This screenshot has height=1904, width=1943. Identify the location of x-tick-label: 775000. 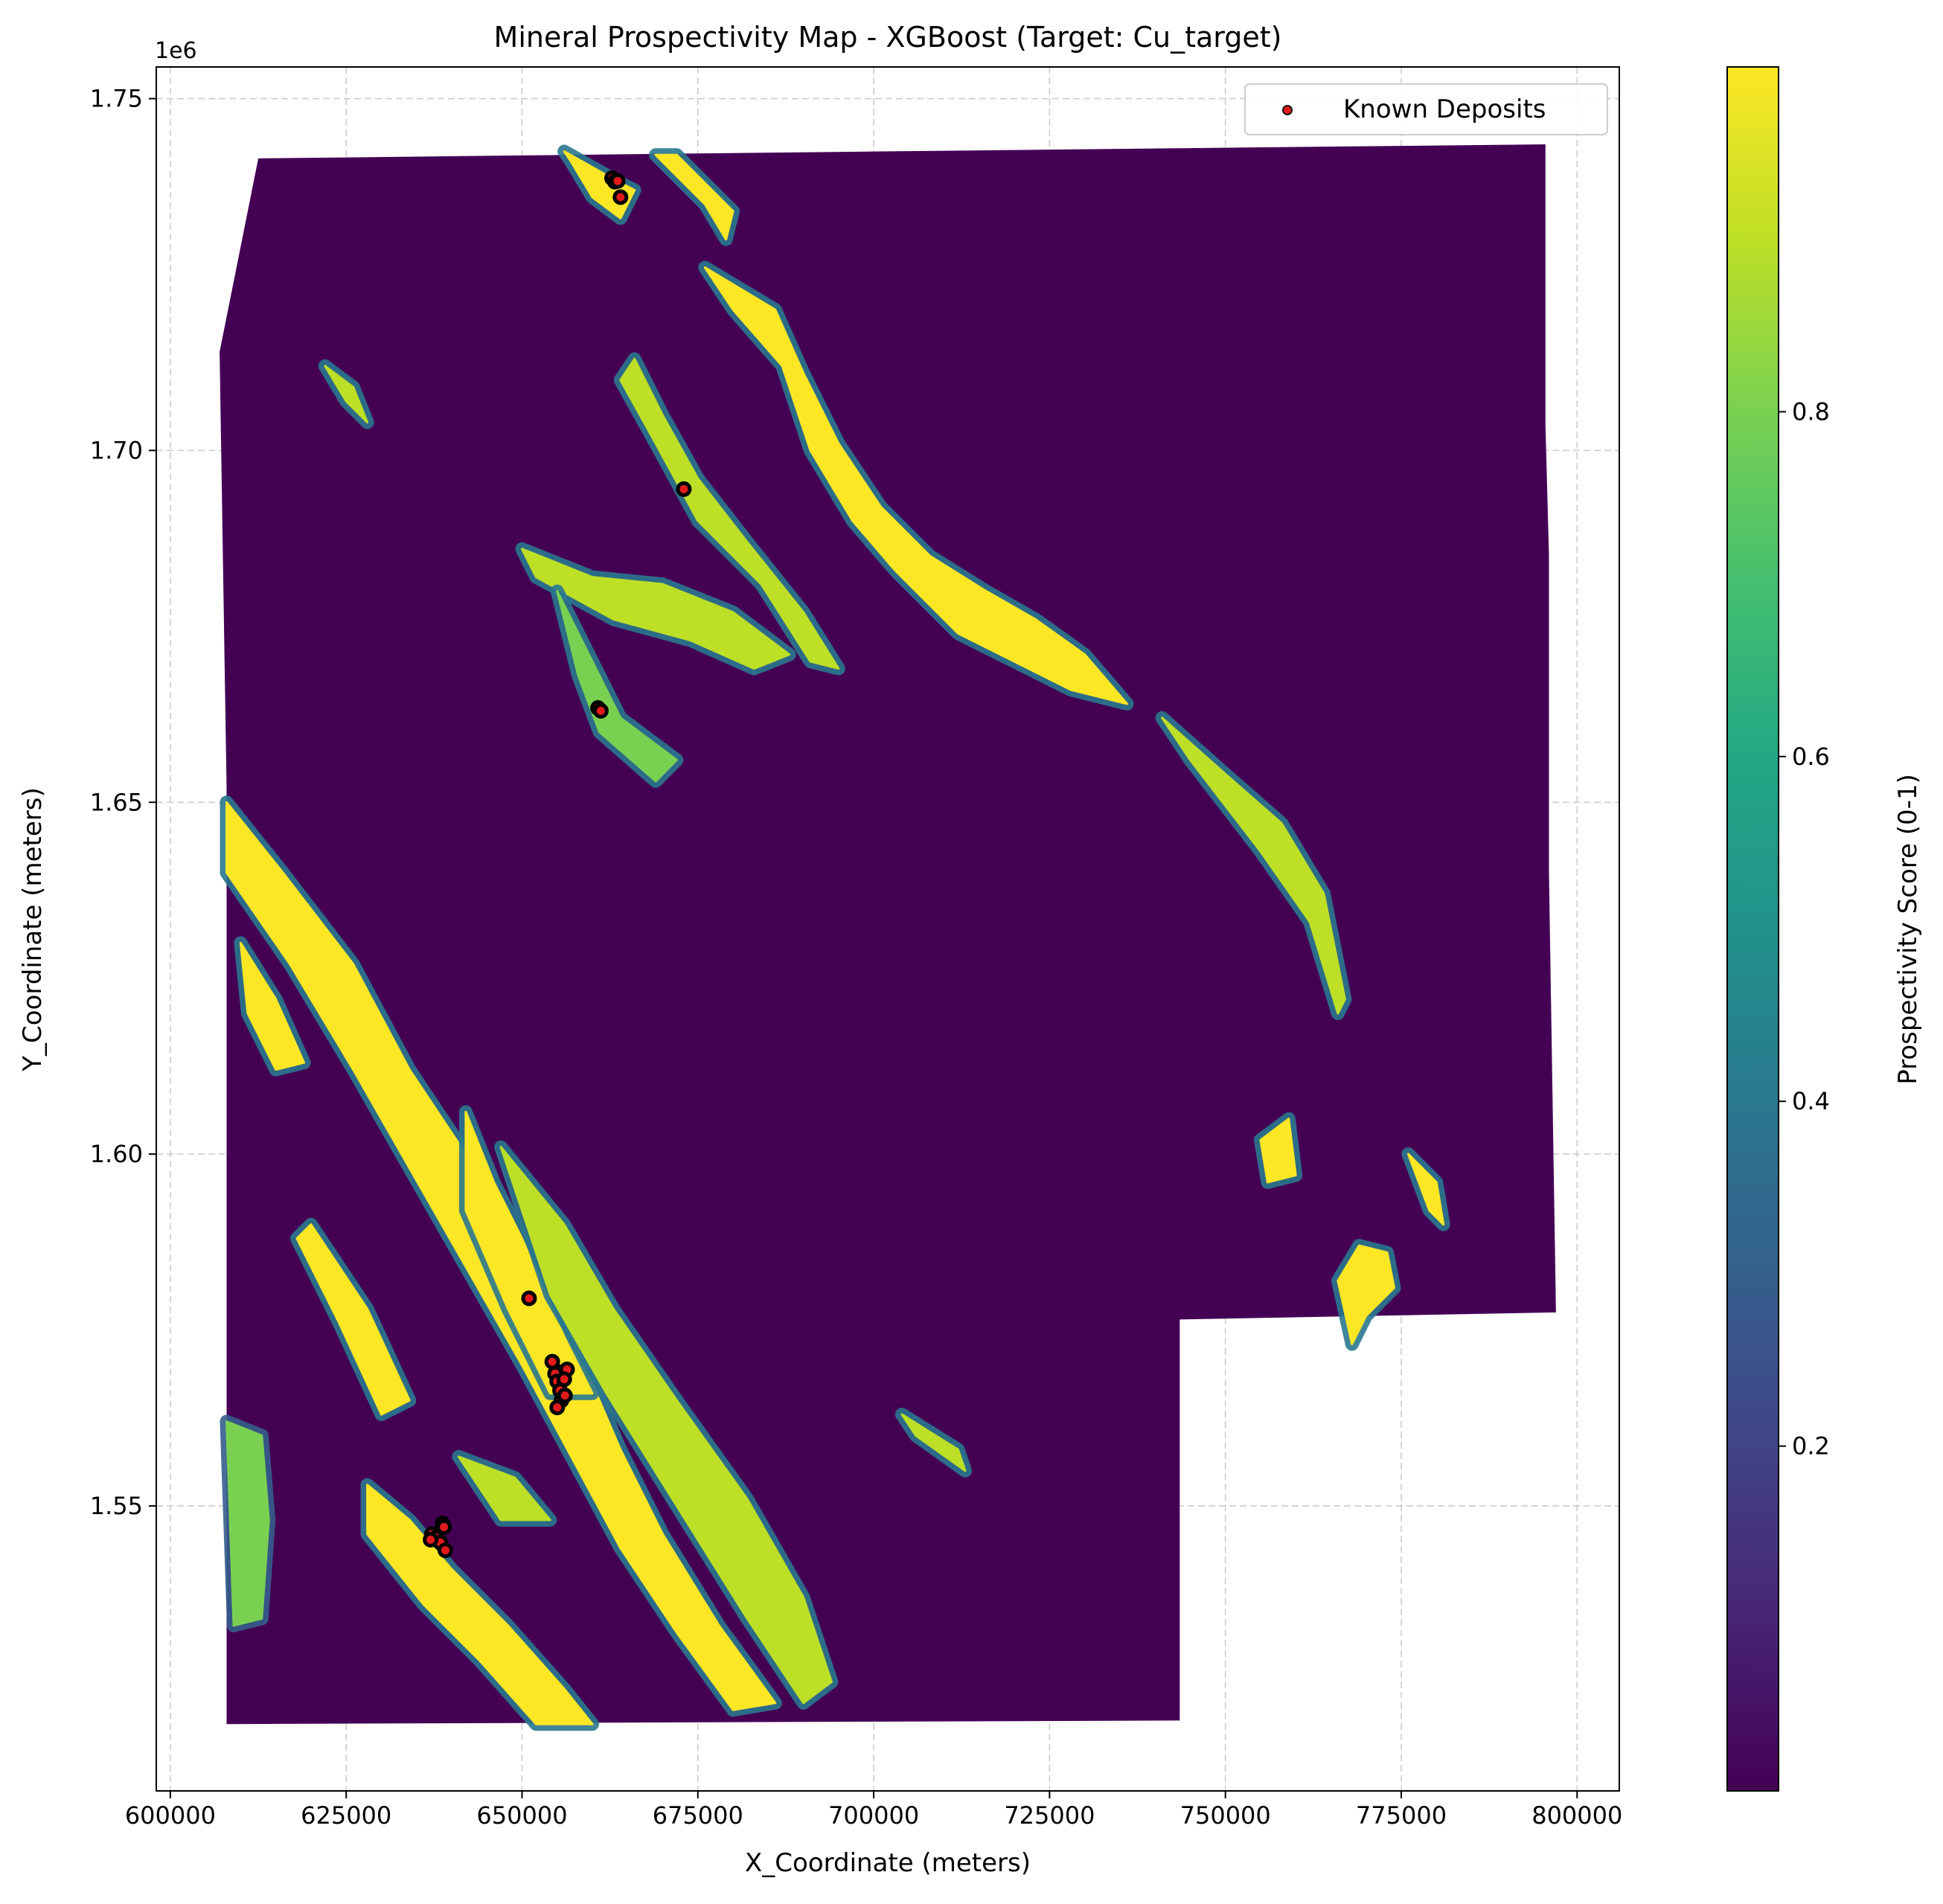
(1401, 1815).